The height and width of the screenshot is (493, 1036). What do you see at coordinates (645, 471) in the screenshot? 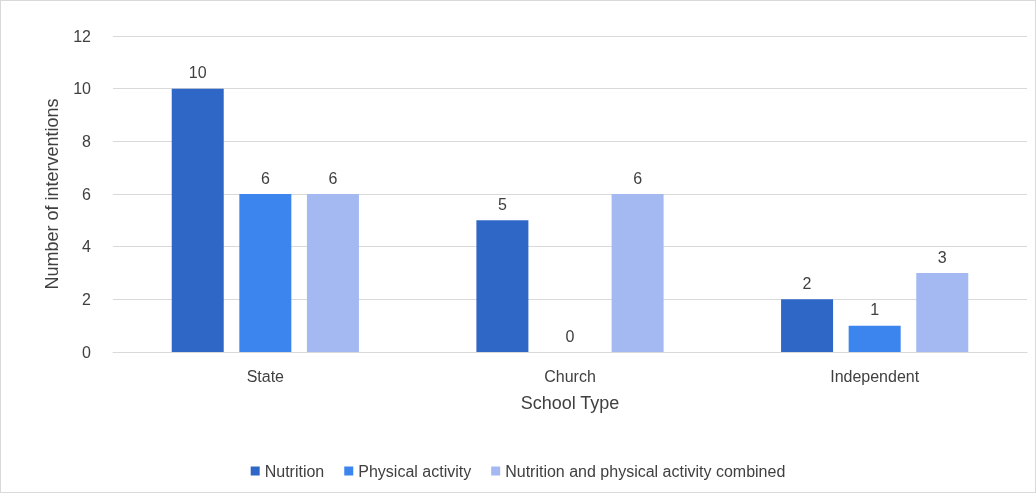
I see `legend-label: Nutrition and physical activity combined` at bounding box center [645, 471].